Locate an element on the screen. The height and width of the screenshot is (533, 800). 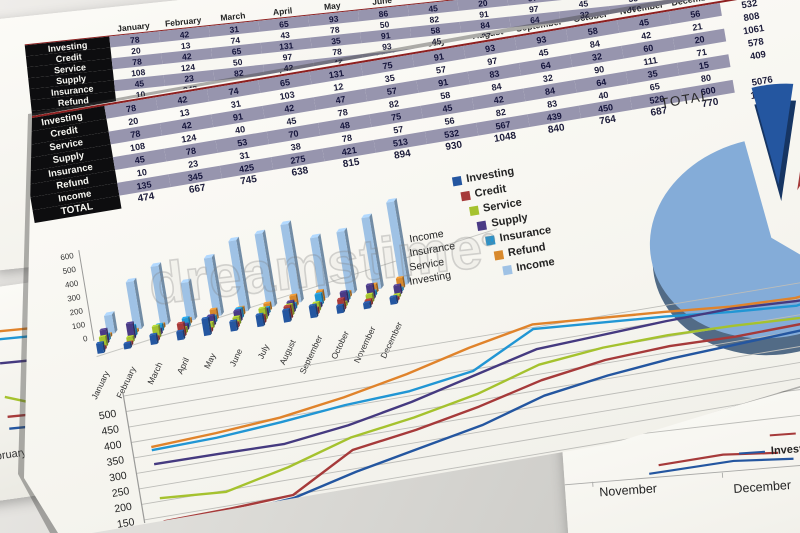
tick is located at coordinates (523, 470).